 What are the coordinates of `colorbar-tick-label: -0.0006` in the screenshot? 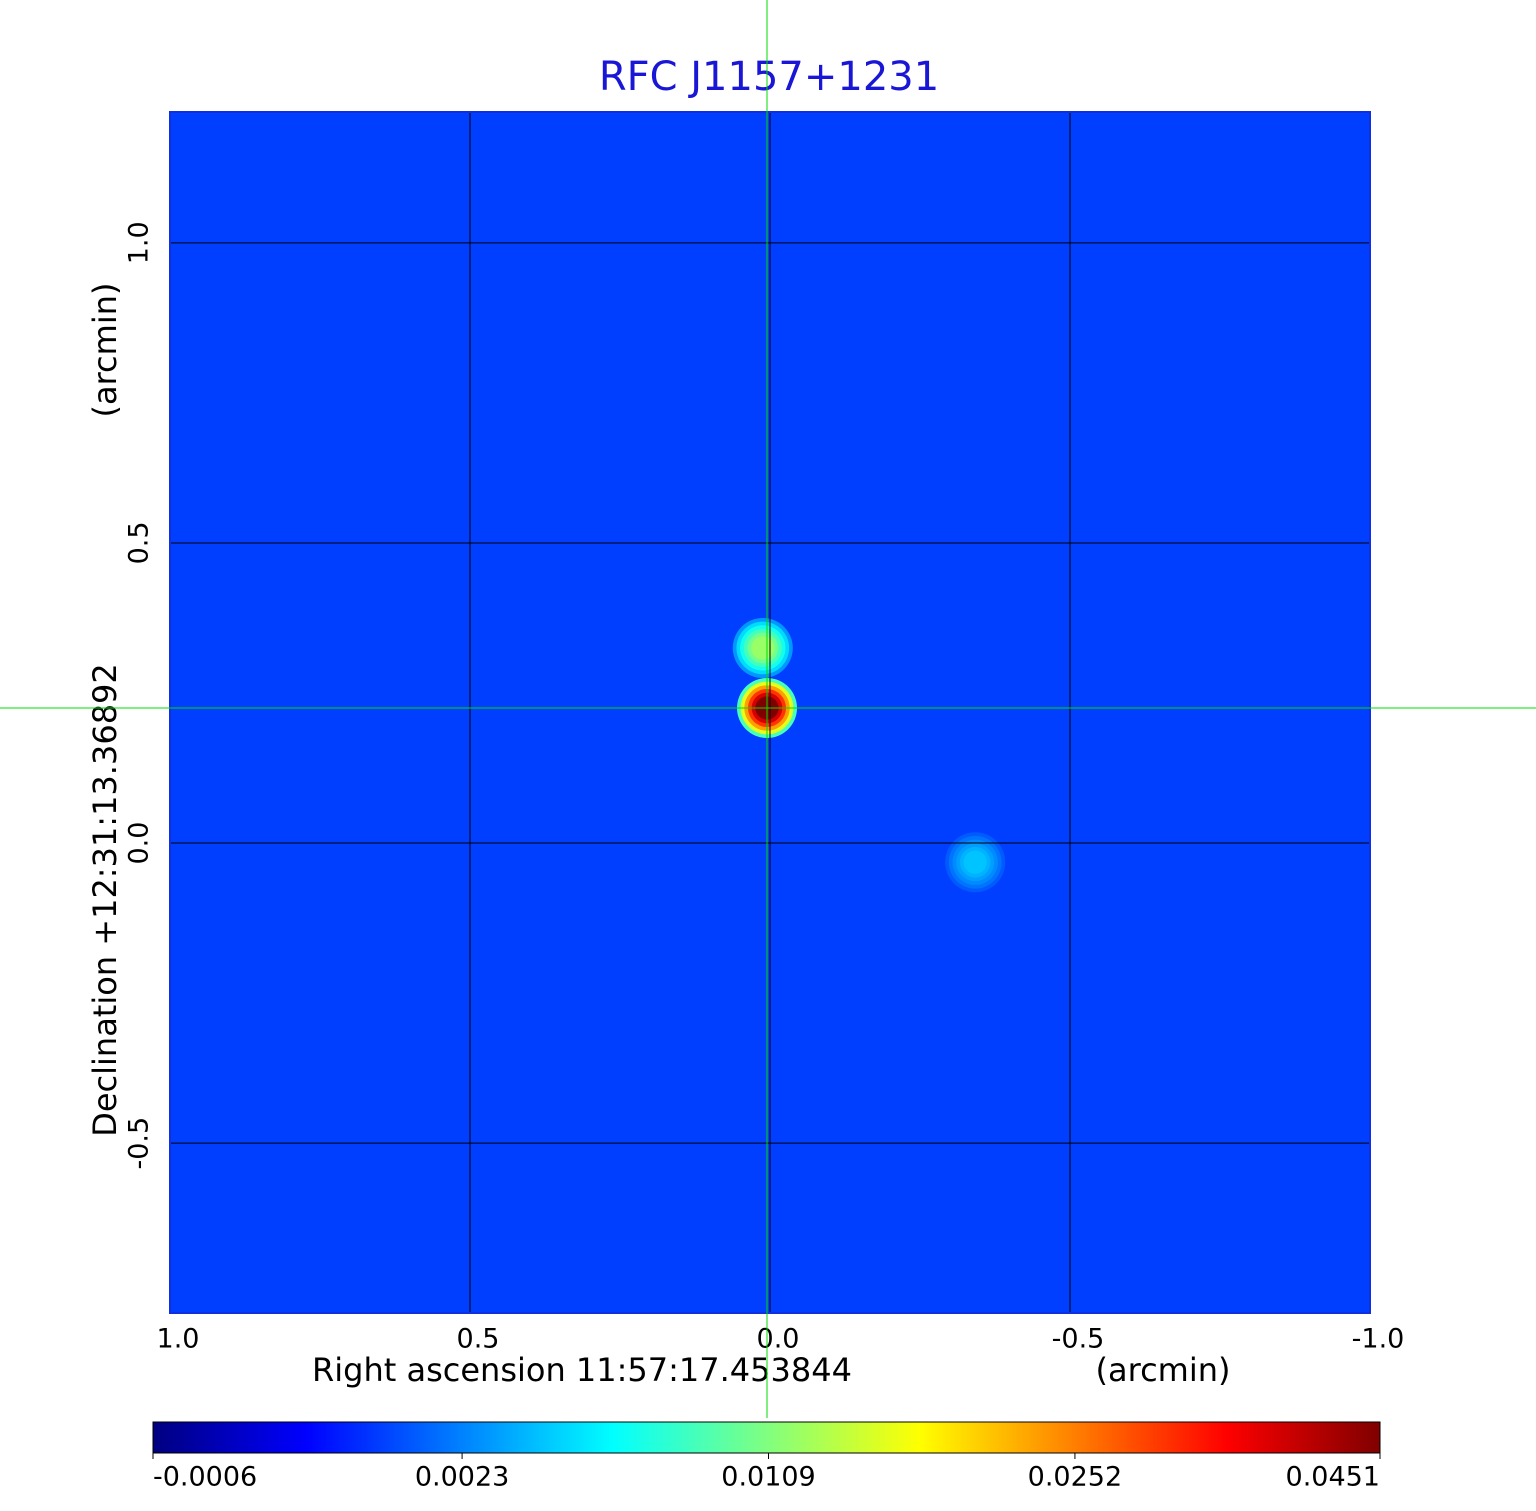 It's located at (205, 1477).